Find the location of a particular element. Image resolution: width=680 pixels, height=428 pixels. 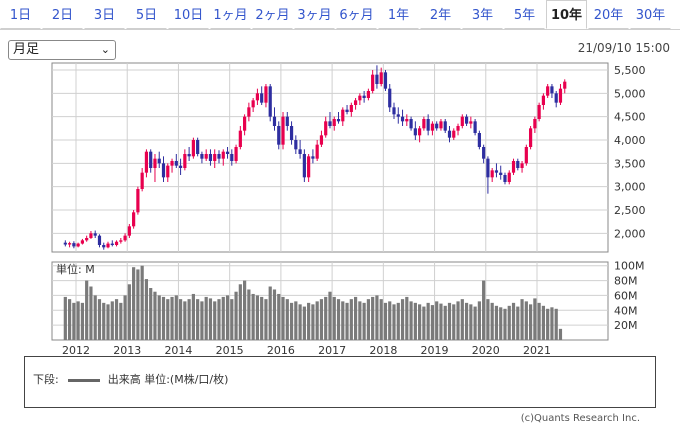

legend-box: 下段: 出来高 単位:(M株/口/枚) is located at coordinates (340, 382).